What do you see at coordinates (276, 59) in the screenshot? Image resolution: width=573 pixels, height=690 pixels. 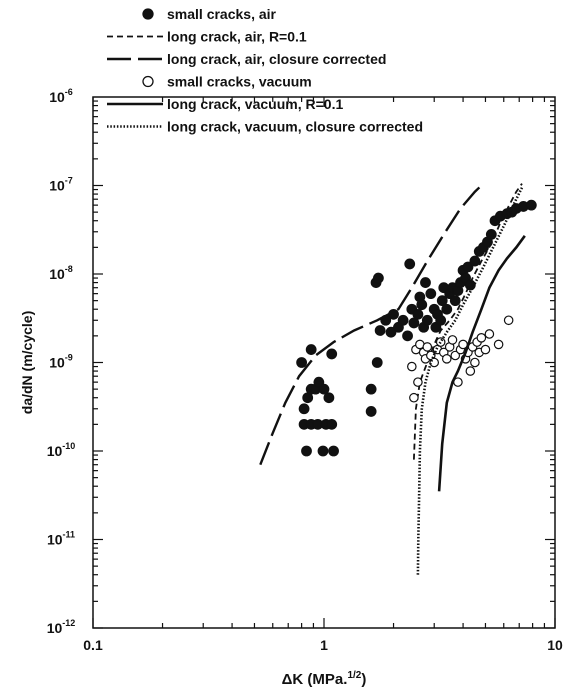 I see `legend-label: long crack, air, closure corrected` at bounding box center [276, 59].